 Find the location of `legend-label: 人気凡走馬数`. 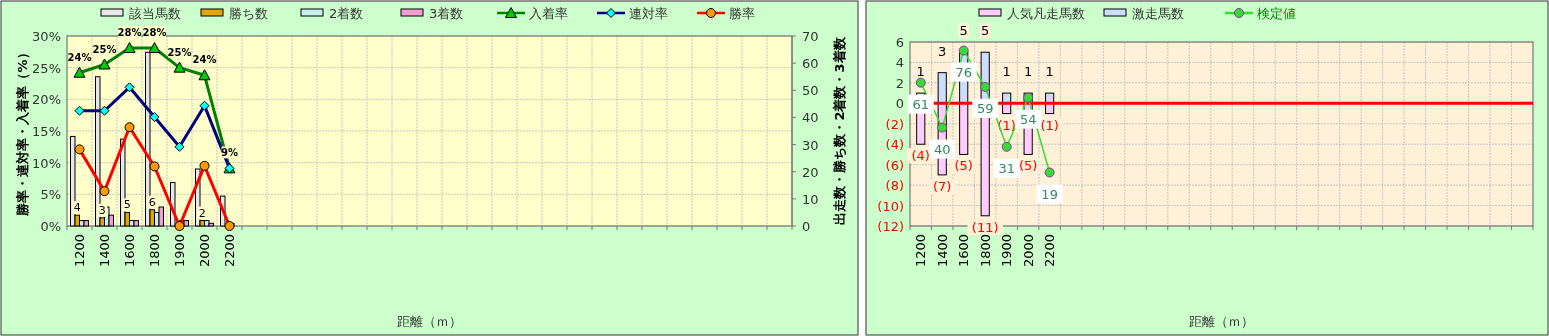

legend-label: 人気凡走馬数 is located at coordinates (1046, 13).